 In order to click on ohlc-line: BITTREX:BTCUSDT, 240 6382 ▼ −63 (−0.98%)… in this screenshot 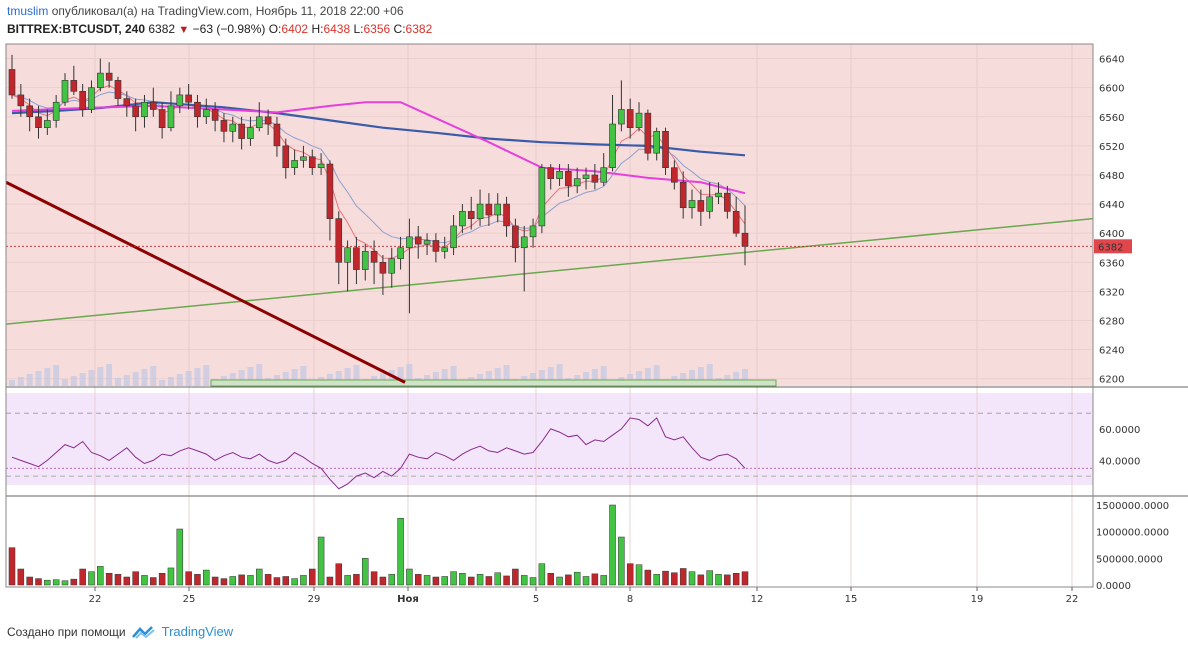, I will do `click(219, 29)`.